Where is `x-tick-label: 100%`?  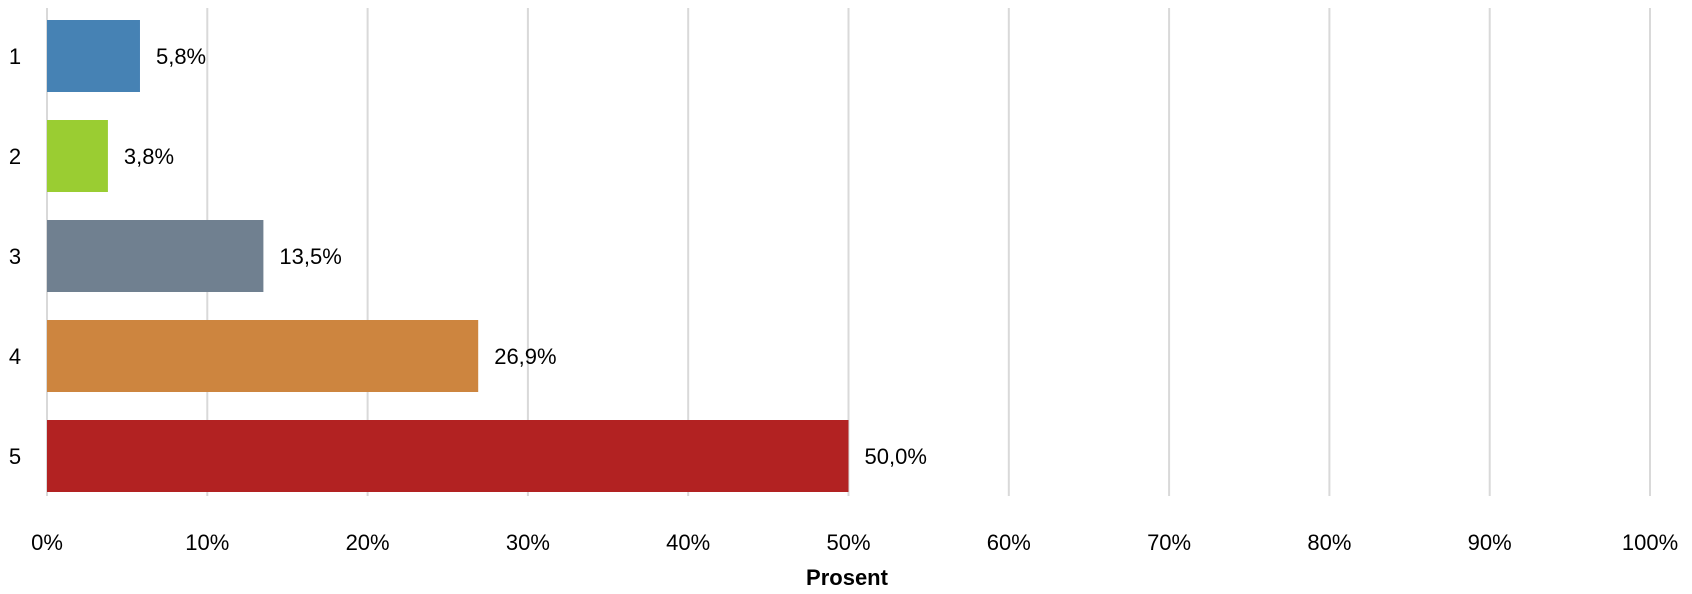
x-tick-label: 100% is located at coordinates (1650, 542).